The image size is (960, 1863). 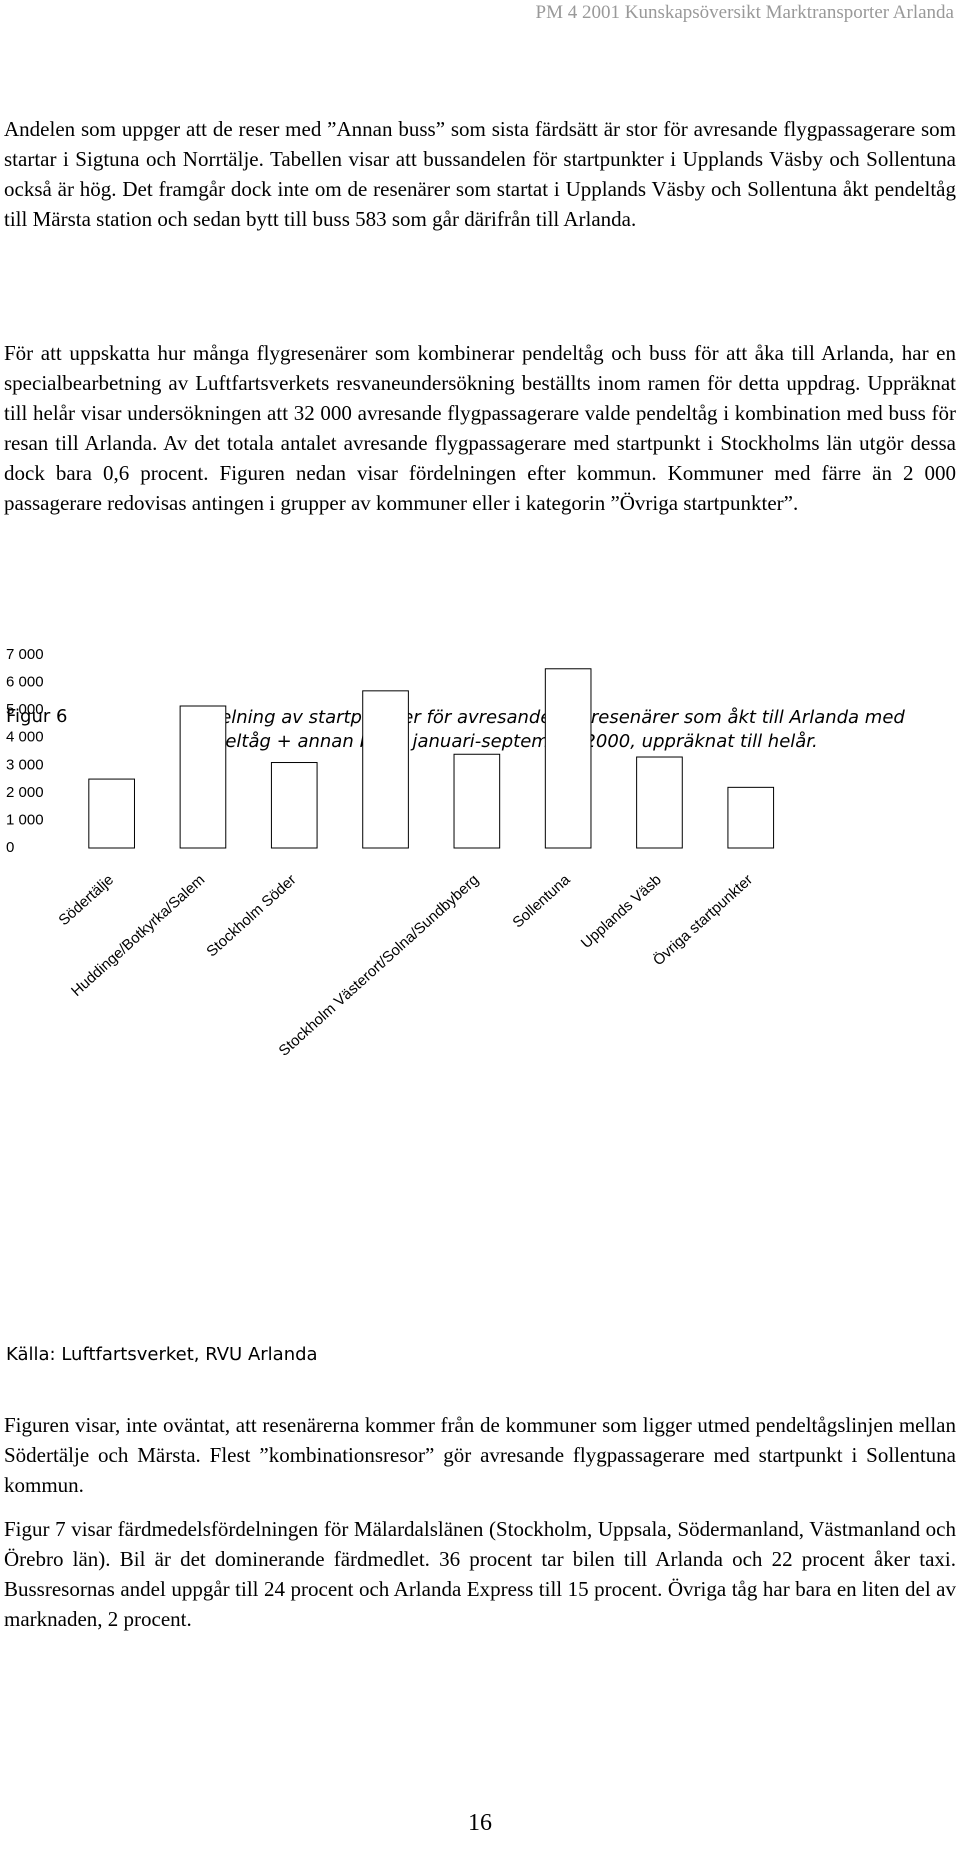 What do you see at coordinates (25, 792) in the screenshot?
I see `y-tick-label: 2 000` at bounding box center [25, 792].